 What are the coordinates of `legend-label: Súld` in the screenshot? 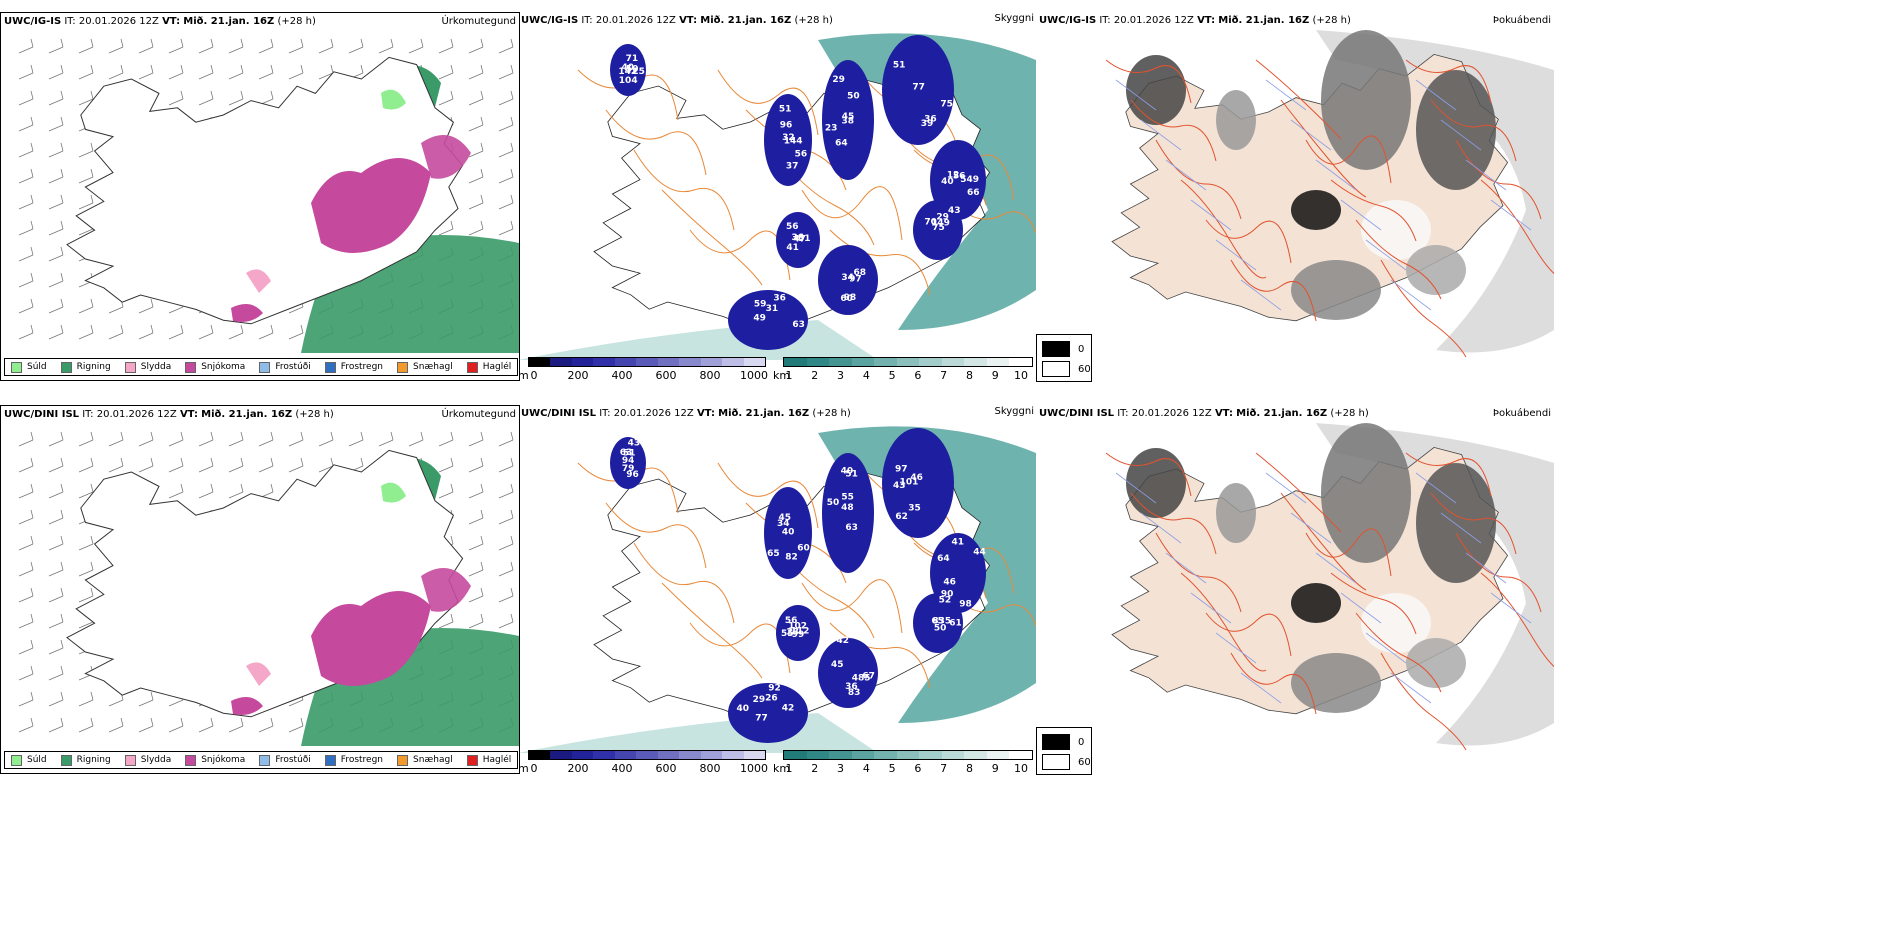 It's located at (37, 760).